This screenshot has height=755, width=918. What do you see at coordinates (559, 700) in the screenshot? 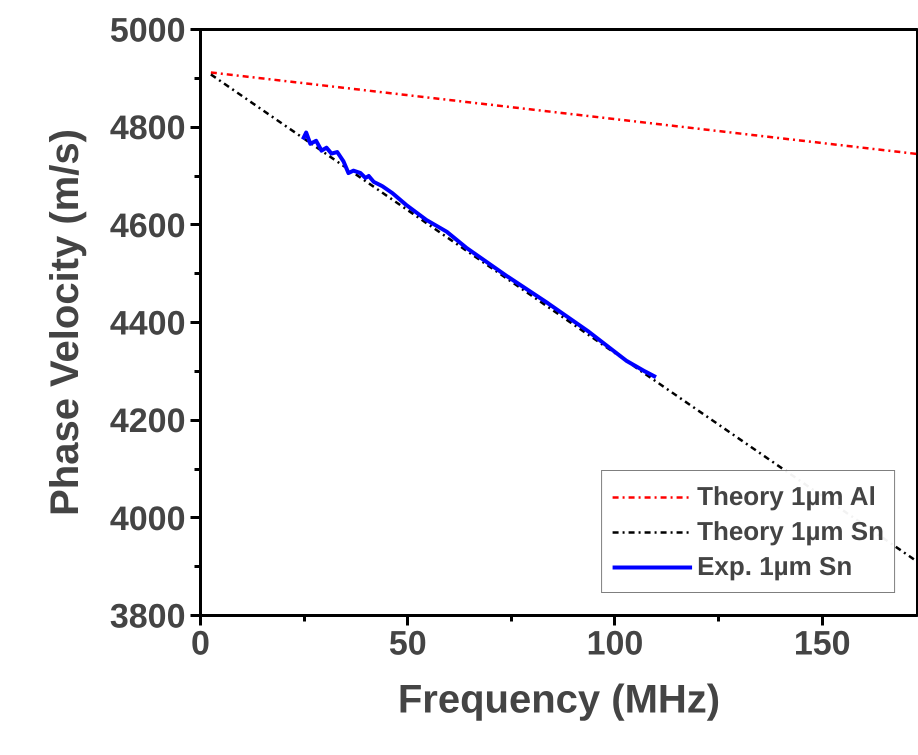
I see `x-axis-title: Frequency (MHz)` at bounding box center [559, 700].